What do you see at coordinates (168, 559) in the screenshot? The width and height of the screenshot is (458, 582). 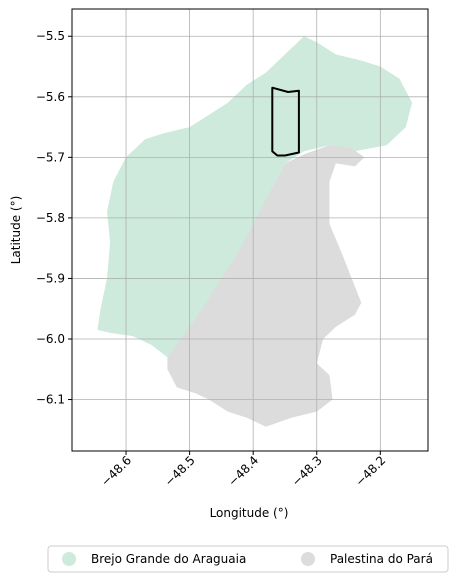 I see `legend-label-brejo-grande-do-araguaia: Brejo Grande do Araguaia` at bounding box center [168, 559].